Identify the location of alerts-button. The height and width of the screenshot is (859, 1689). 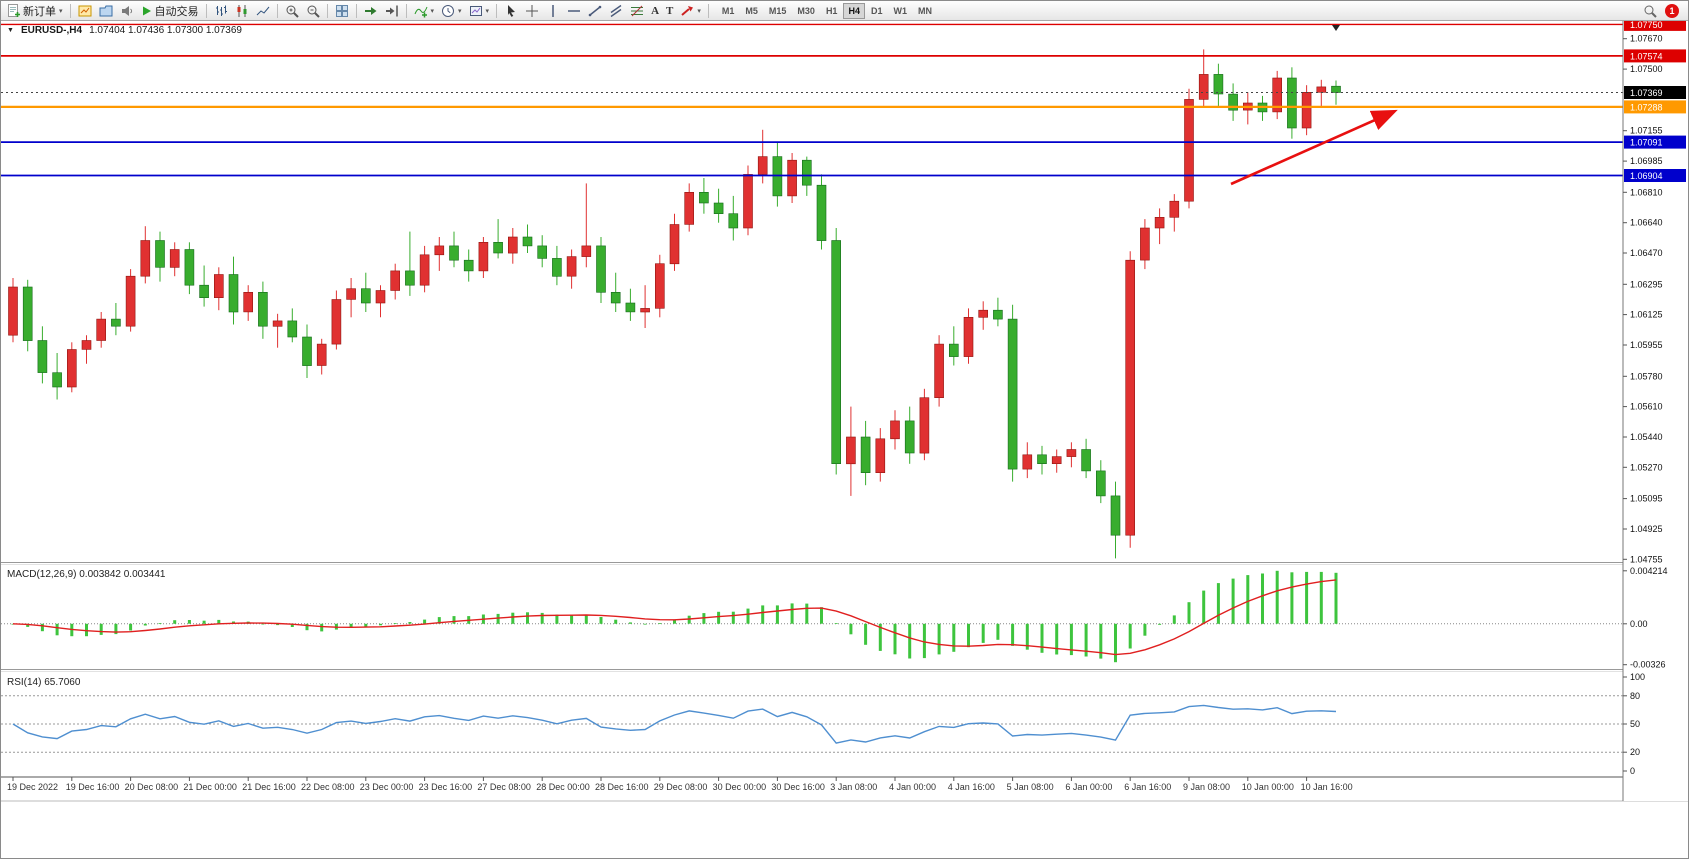
(127, 11).